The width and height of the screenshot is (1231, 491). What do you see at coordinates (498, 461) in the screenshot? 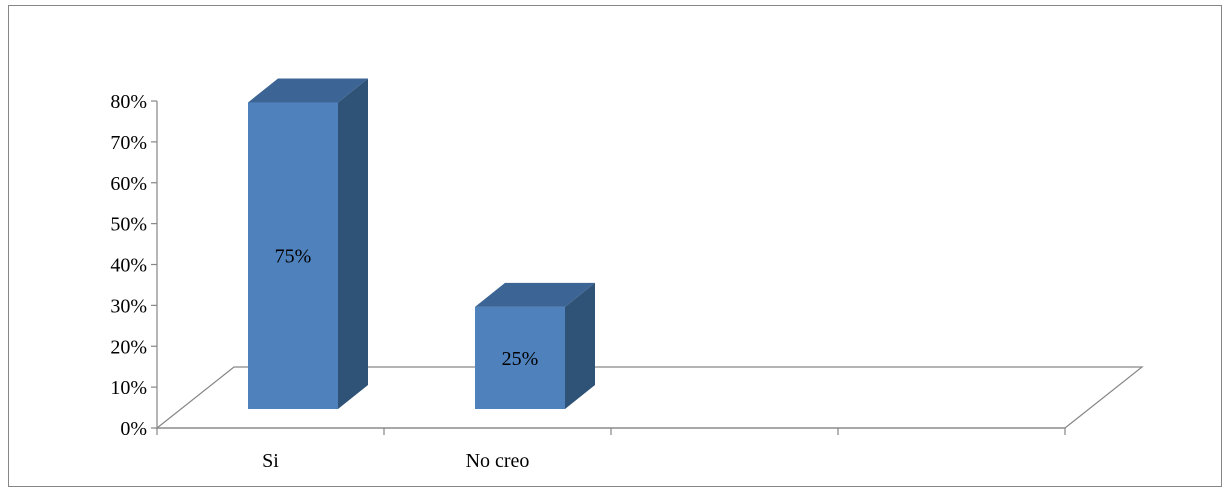
I see `x-category-label: No creo` at bounding box center [498, 461].